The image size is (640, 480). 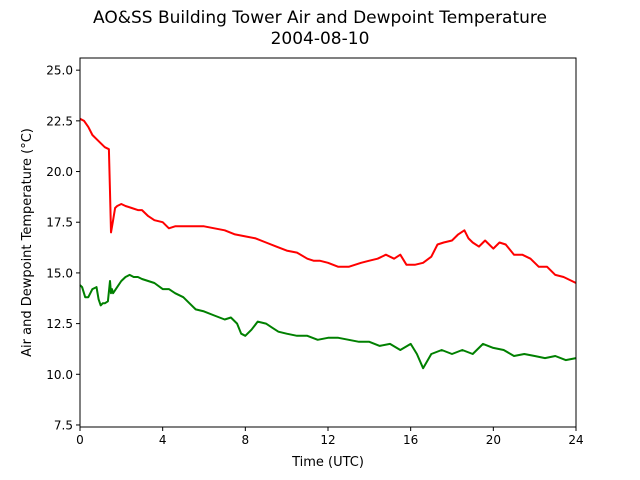 I want to click on x-tick-label: 20, so click(x=493, y=440).